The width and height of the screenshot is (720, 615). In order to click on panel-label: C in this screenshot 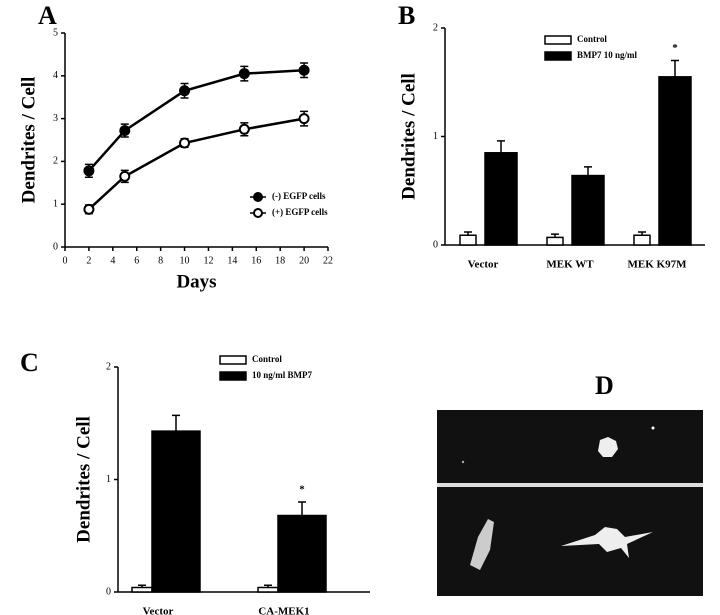, I will do `click(29, 362)`.